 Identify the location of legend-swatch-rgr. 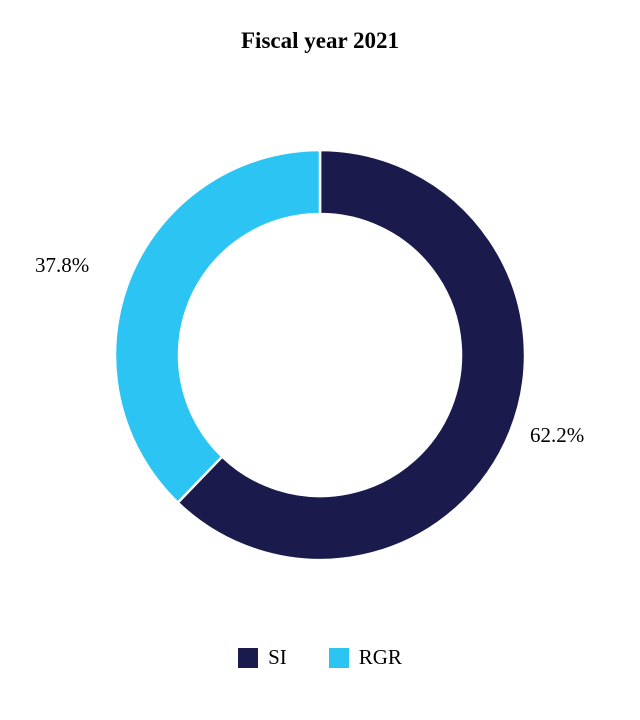
(338, 657).